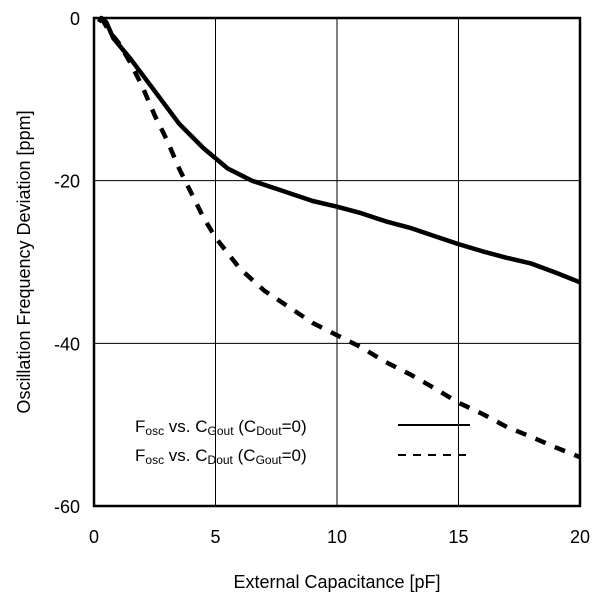  What do you see at coordinates (580, 537) in the screenshot?
I see `x-tick-label: 20` at bounding box center [580, 537].